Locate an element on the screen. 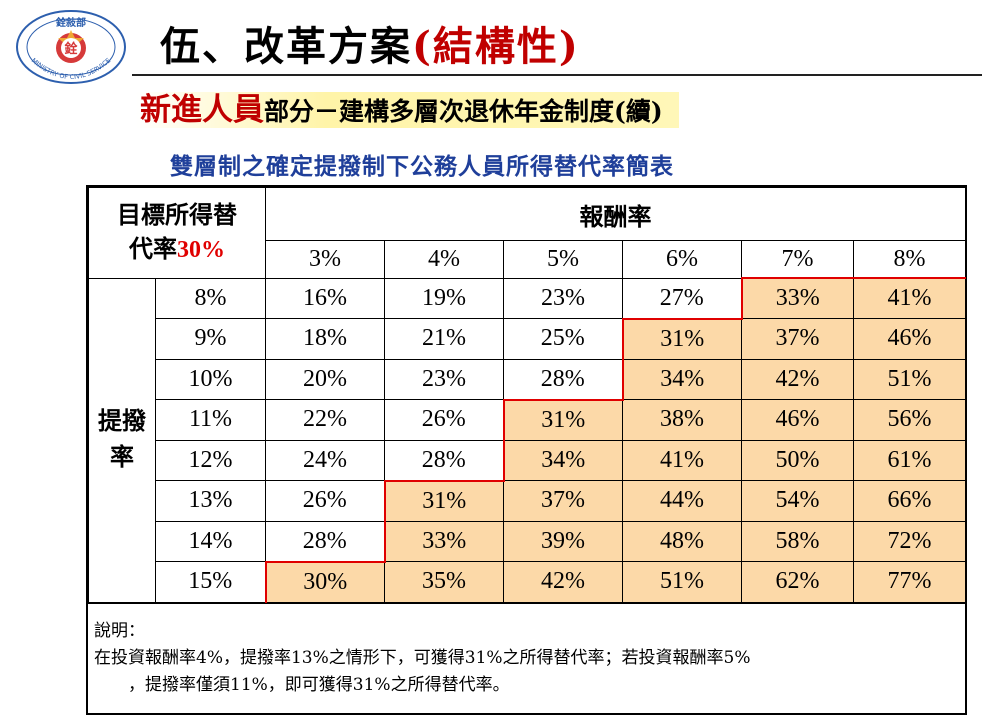  table-row: 10% 20% 23% 28% 34% 42% 51% is located at coordinates (528, 379).